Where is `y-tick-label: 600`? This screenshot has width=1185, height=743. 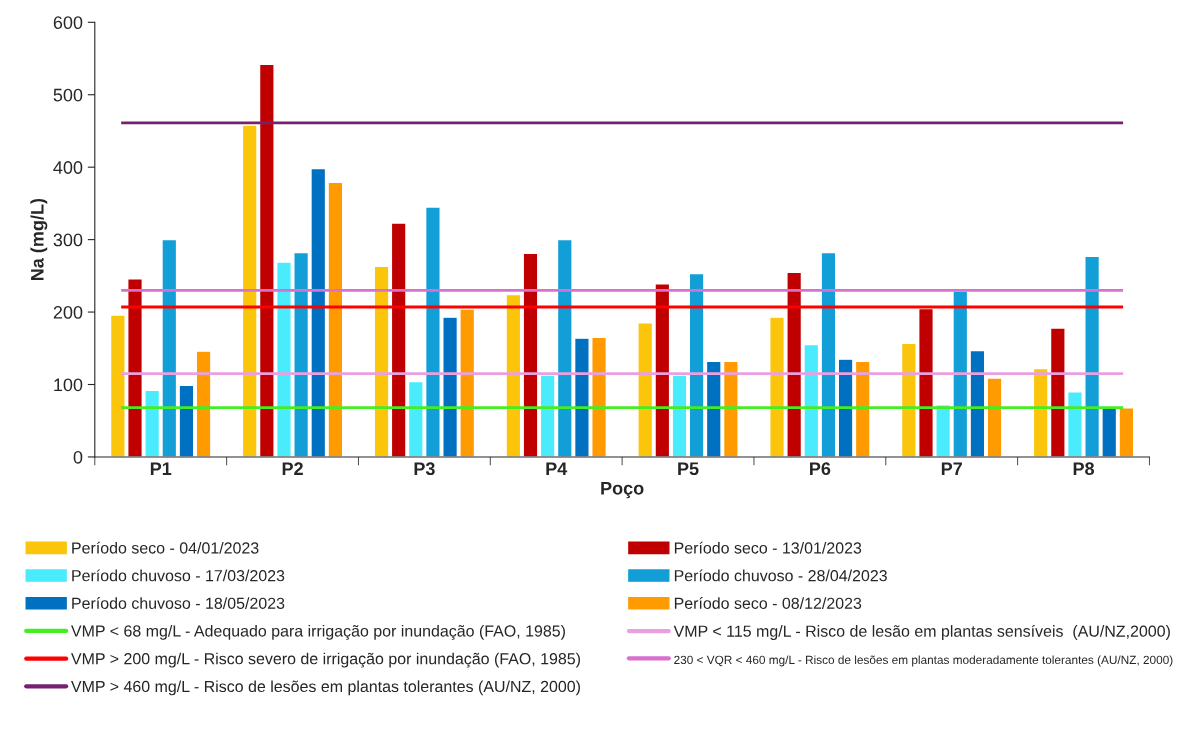
y-tick-label: 600 is located at coordinates (68, 23).